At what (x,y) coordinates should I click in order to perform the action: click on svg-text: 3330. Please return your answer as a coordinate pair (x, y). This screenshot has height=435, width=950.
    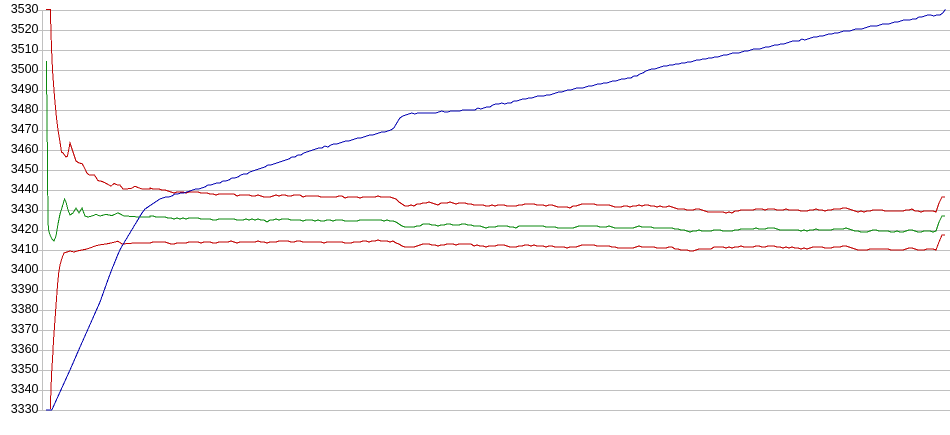
    Looking at the image, I should click on (25, 409).